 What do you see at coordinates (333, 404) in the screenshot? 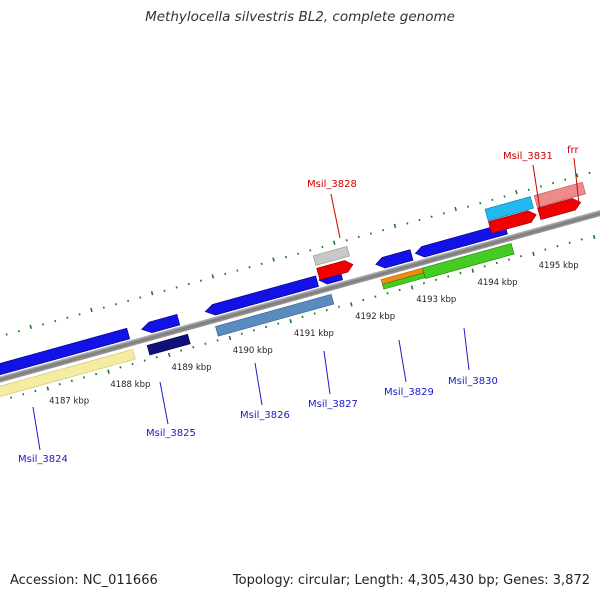
I see `label-Msil_3827: Msil_3827` at bounding box center [333, 404].